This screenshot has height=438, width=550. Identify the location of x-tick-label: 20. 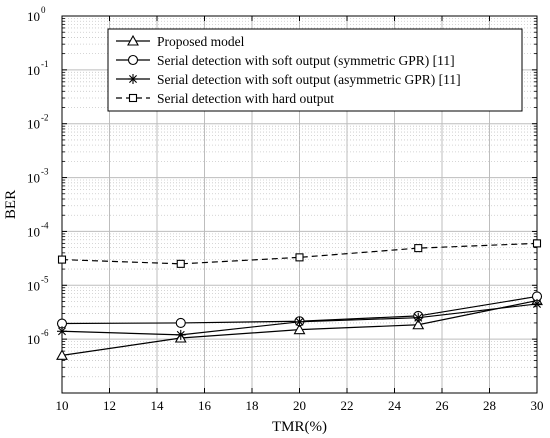
(299, 405).